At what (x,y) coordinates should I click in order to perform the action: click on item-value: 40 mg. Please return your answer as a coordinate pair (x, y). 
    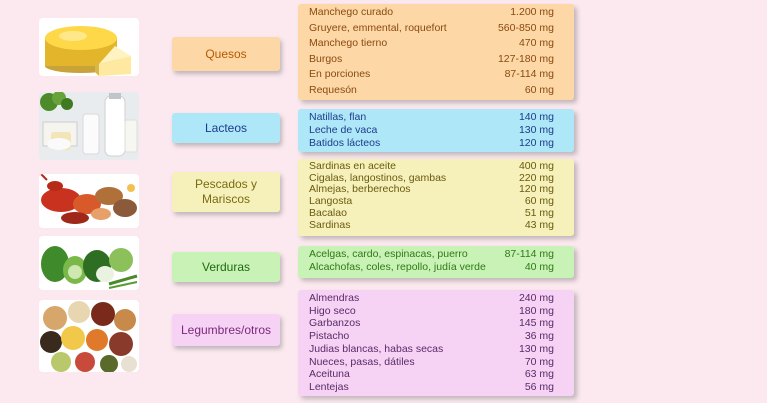
    Looking at the image, I should click on (539, 266).